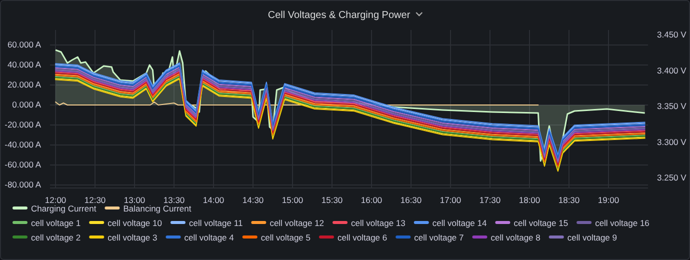 The image size is (690, 260). Describe the element at coordinates (23, 185) in the screenshot. I see `y-tick-label: -80.000 A` at that location.